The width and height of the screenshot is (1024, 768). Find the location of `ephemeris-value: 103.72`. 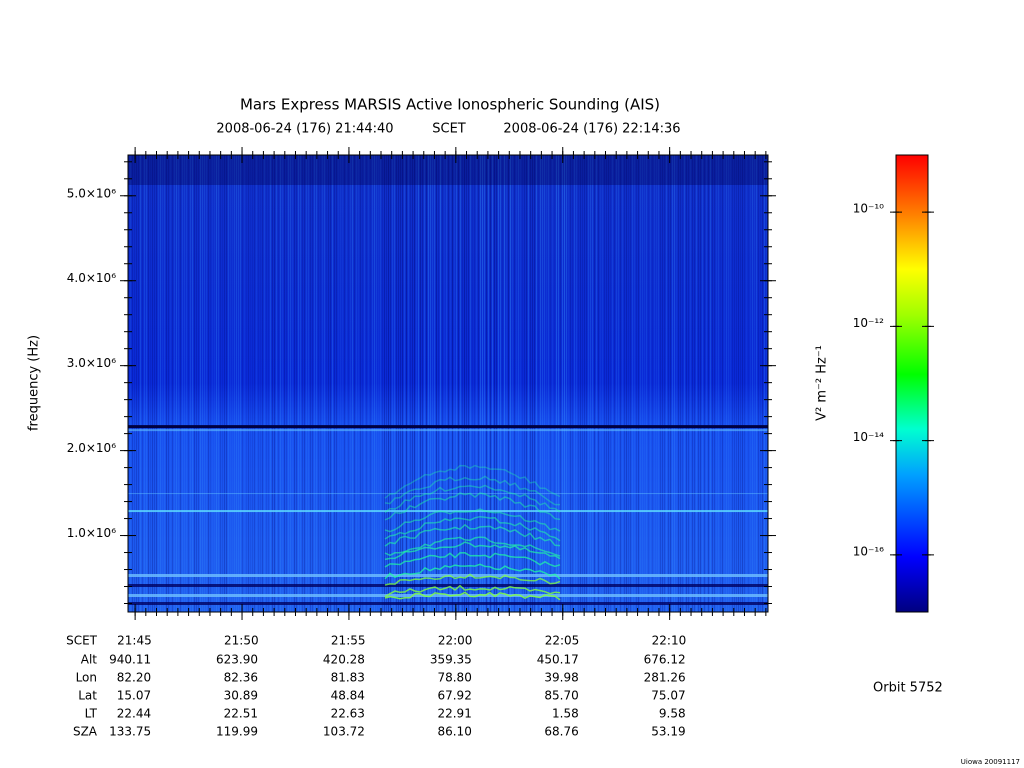

ephemeris-value: 103.72 is located at coordinates (344, 732).